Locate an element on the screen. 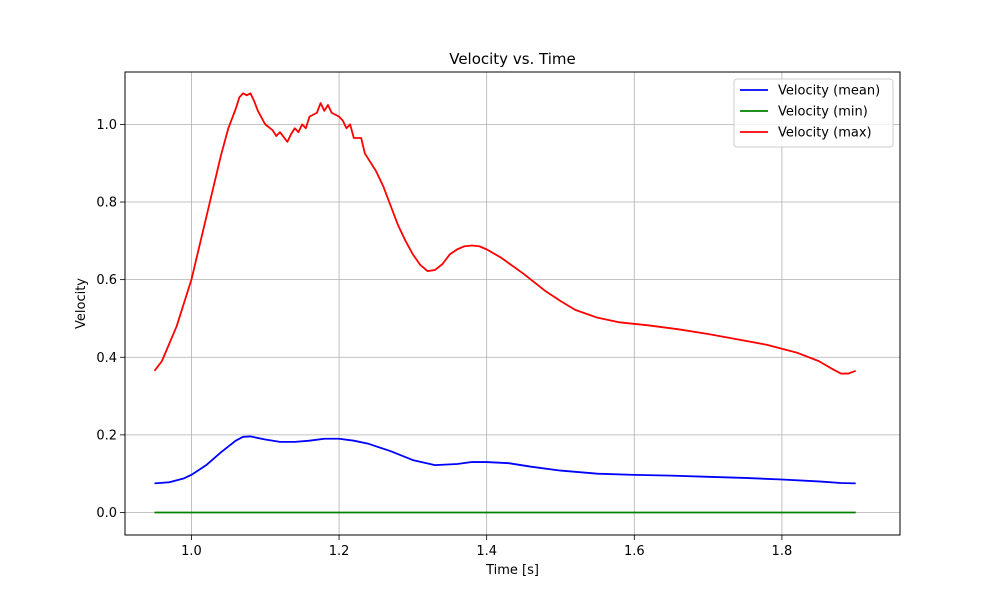 Image resolution: width=1000 pixels, height=600 pixels. y-axis-label: Velocity is located at coordinates (81, 303).